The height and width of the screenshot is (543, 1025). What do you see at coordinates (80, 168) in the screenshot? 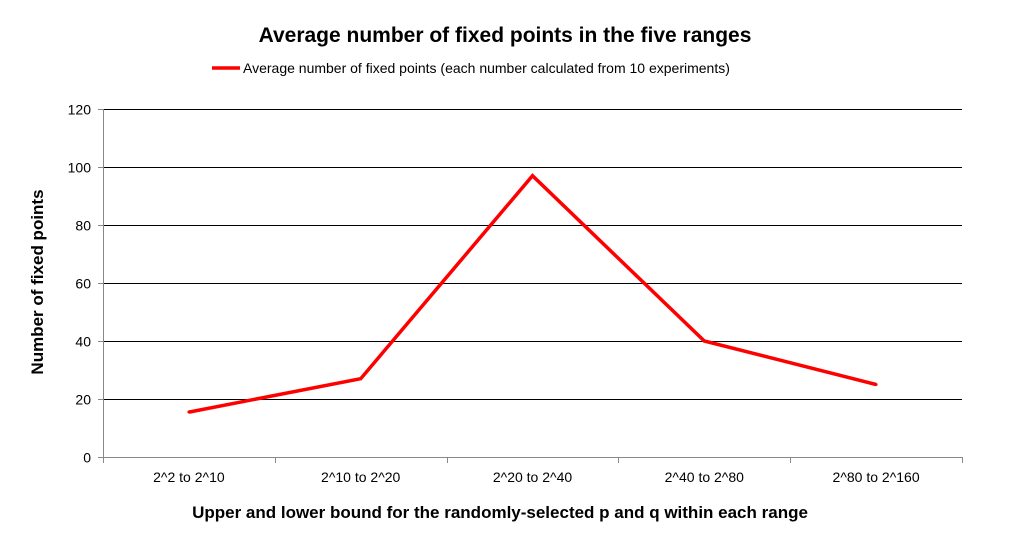
I see `y-tick-label: 100` at bounding box center [80, 168].